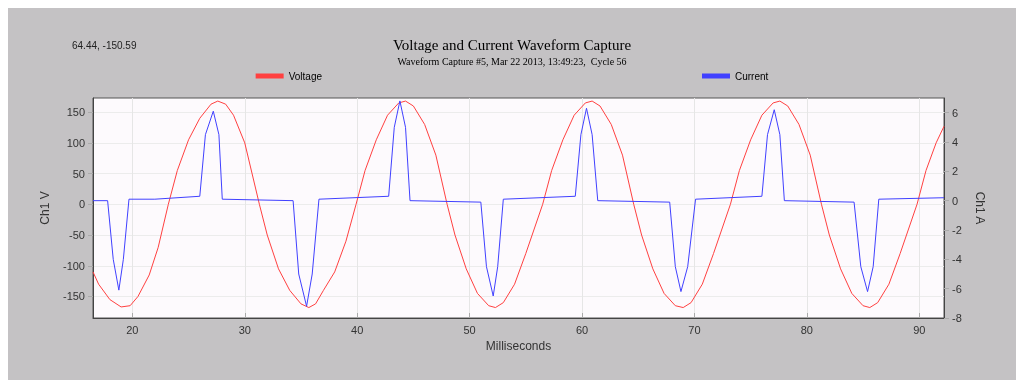  I want to click on x-tick-label: 40, so click(357, 329).